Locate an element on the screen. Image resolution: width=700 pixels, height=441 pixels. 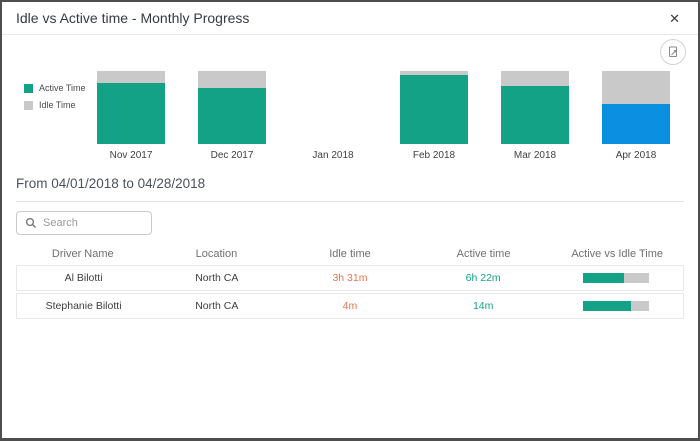
chart-legend: Active Time Idle Time is located at coordinates (55, 100).